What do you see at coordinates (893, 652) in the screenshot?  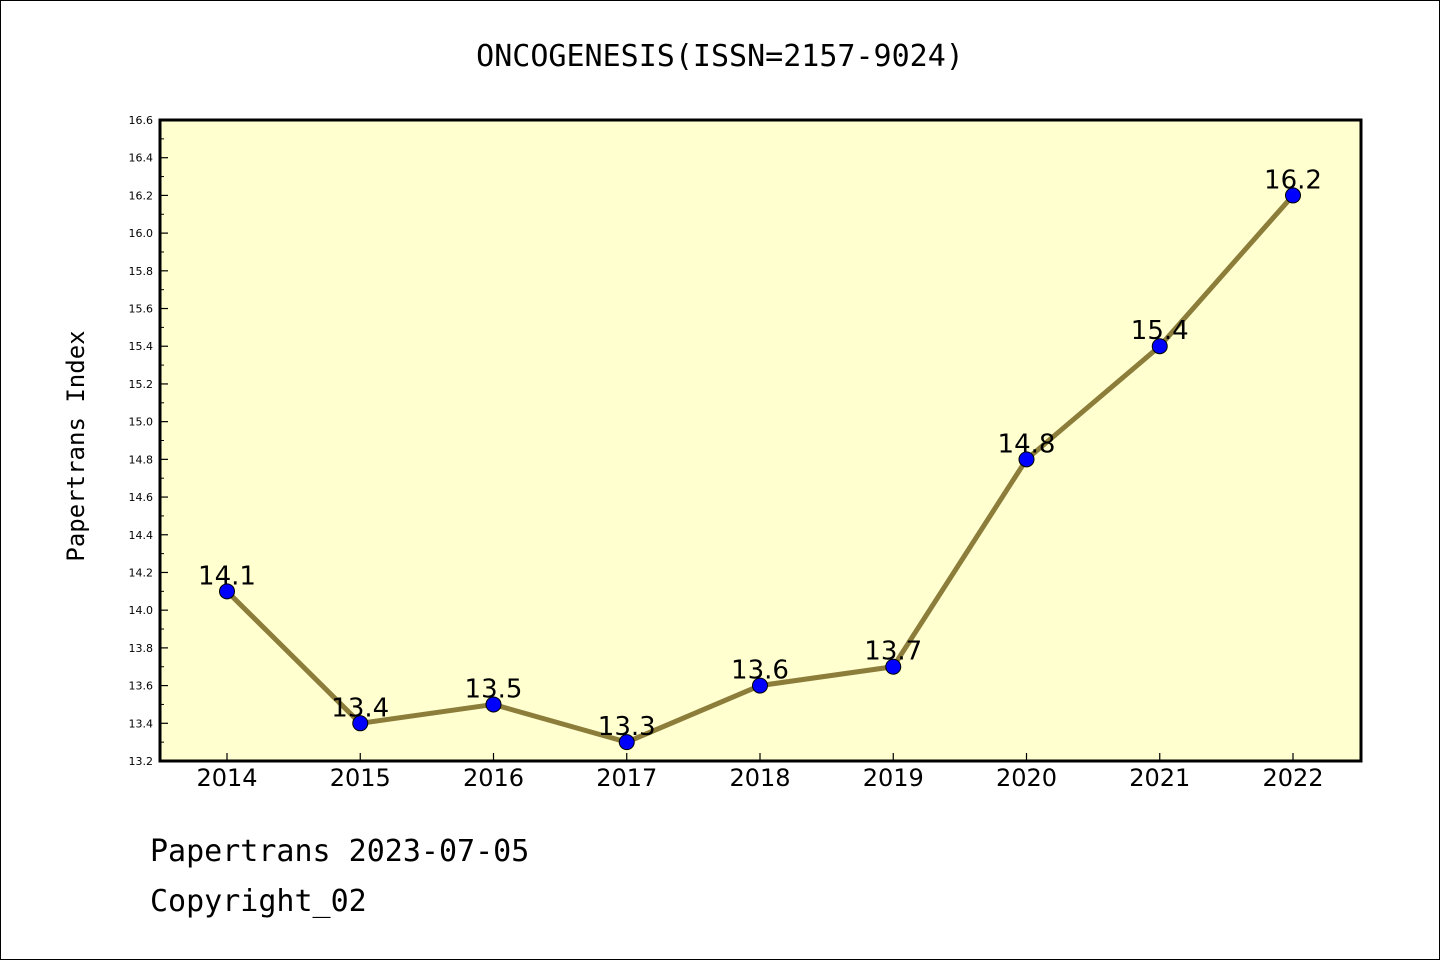 I see `data-label: 13.7` at bounding box center [893, 652].